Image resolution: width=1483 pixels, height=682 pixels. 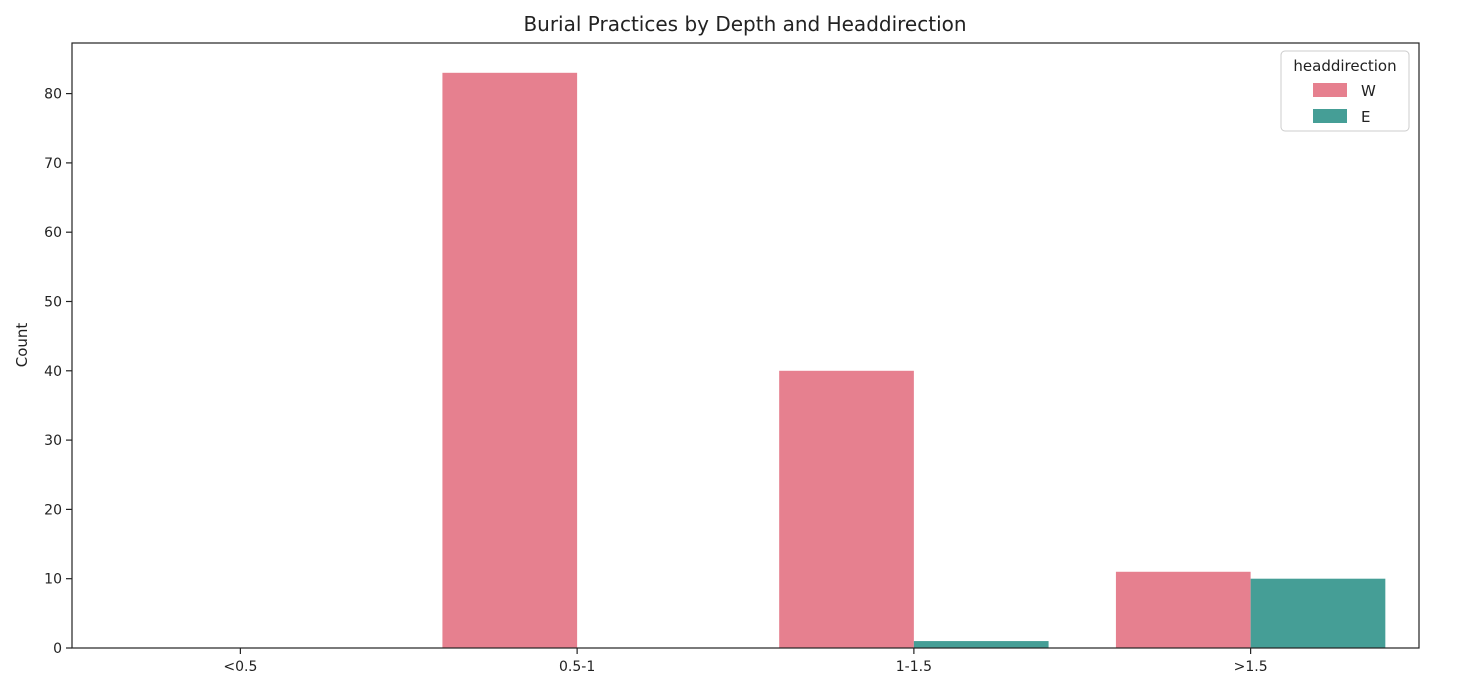 What do you see at coordinates (1368, 91) in the screenshot?
I see `legend-label-w: W` at bounding box center [1368, 91].